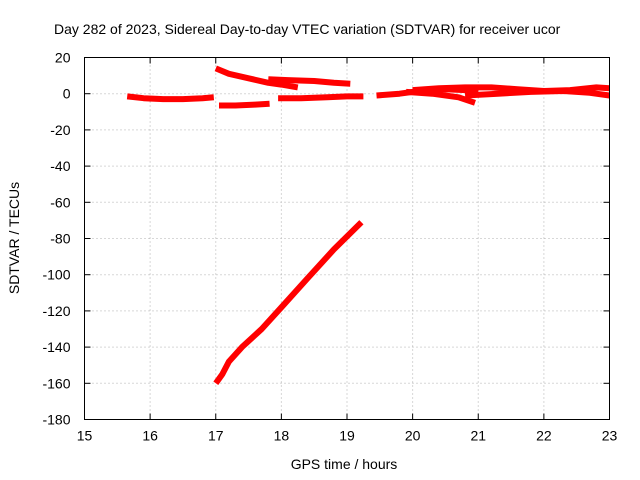 The image size is (640, 480). Describe the element at coordinates (478, 436) in the screenshot. I see `x-tick-label: 21` at that location.